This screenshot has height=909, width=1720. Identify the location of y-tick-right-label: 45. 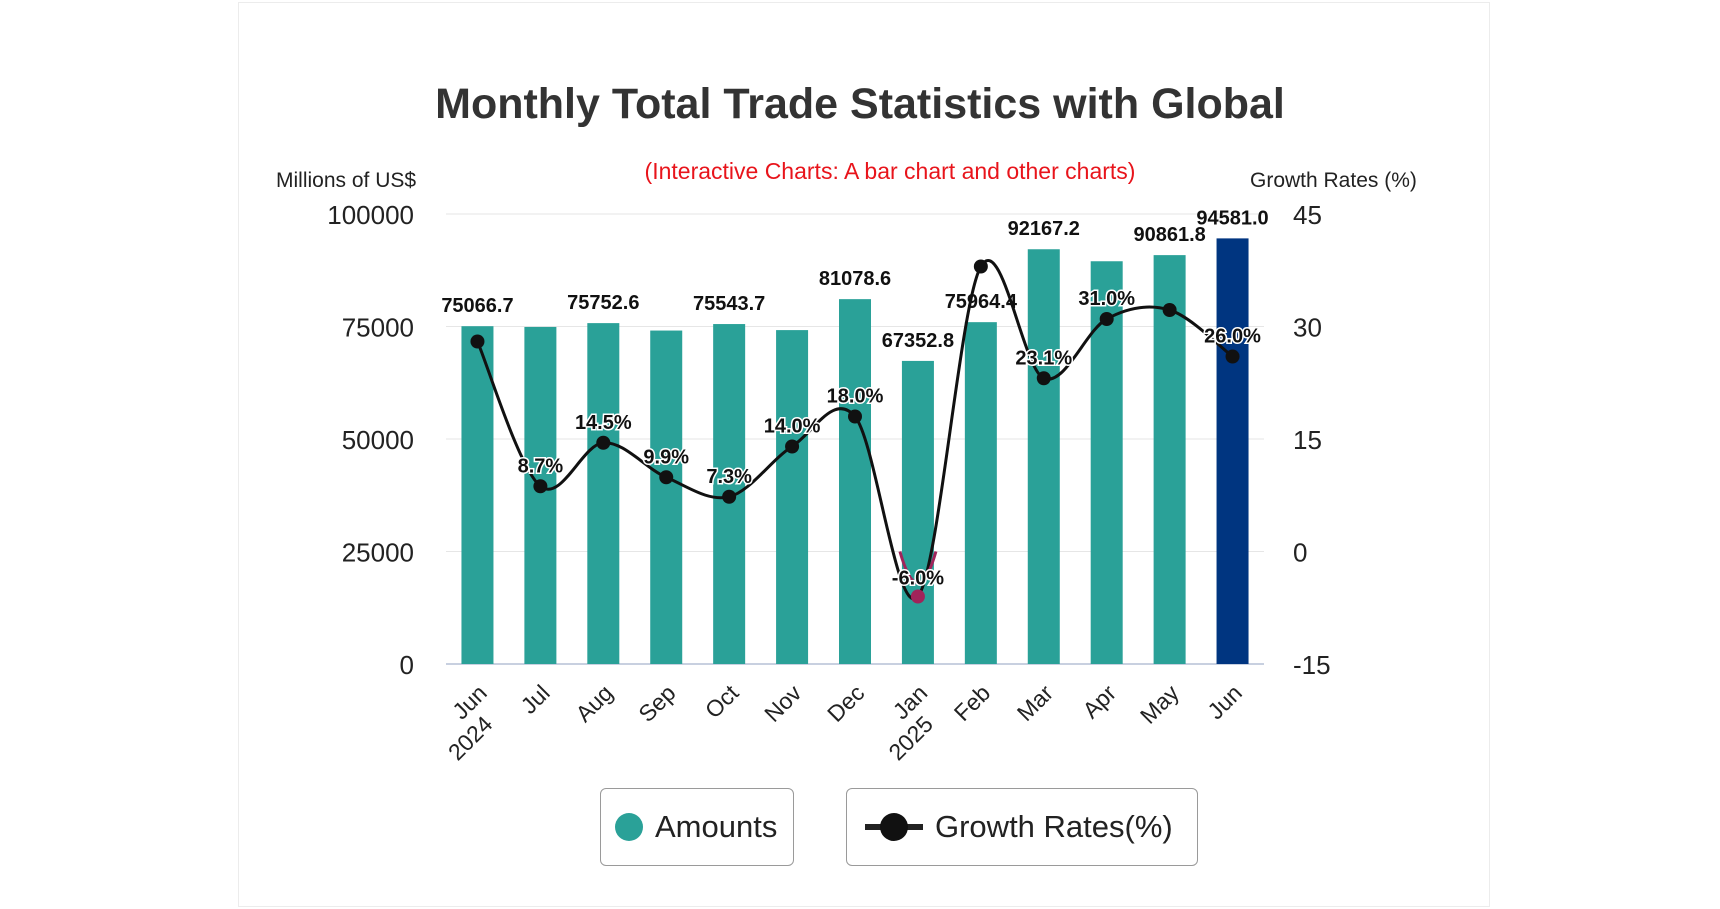
(1307, 215).